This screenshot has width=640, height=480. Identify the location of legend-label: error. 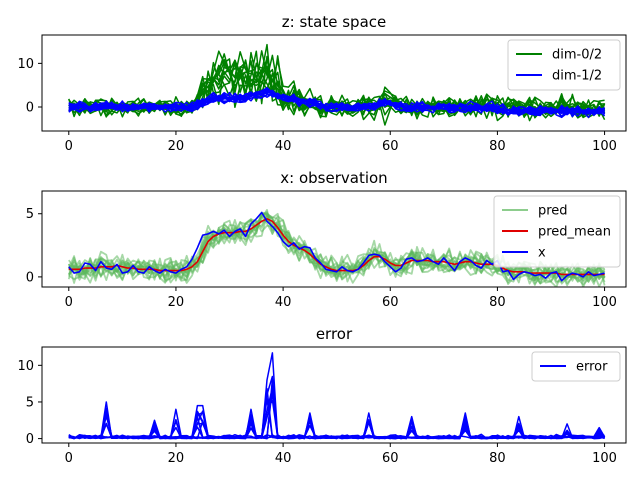
(592, 367).